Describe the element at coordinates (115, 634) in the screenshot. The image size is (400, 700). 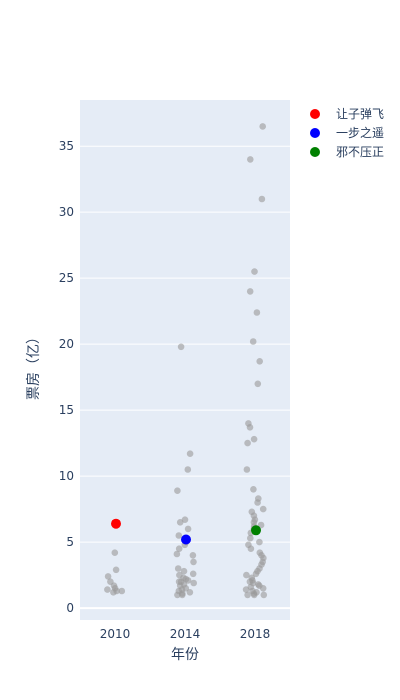
I see `x-tick-label: 2010` at that location.